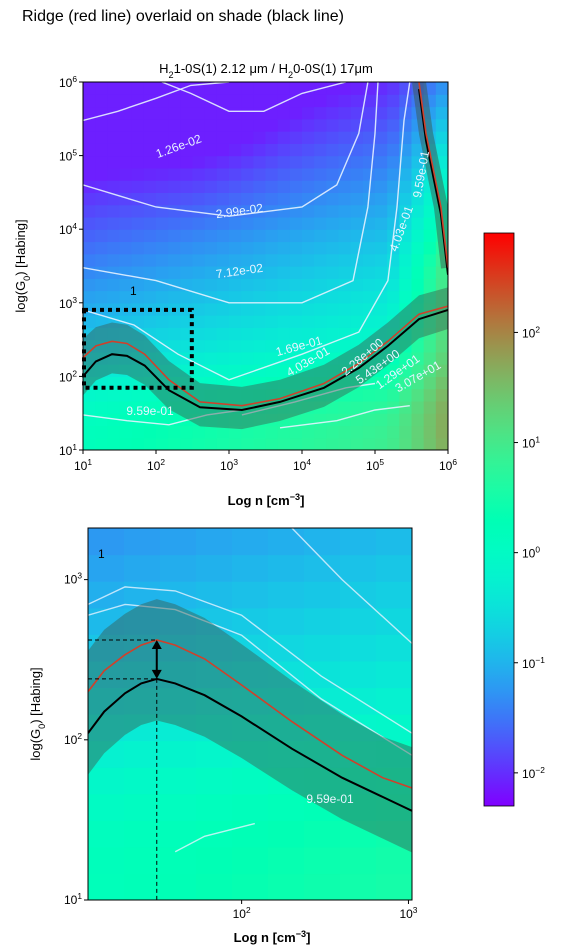  What do you see at coordinates (265, 360) in the screenshot?
I see `shade-line` at bounding box center [265, 360].